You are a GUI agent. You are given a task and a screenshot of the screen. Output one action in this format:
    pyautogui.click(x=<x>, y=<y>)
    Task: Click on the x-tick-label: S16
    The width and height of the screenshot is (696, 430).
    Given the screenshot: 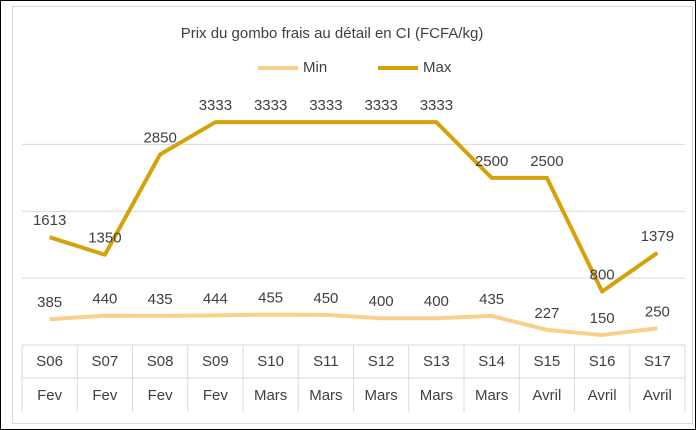 What is the action you would take?
    pyautogui.click(x=602, y=361)
    